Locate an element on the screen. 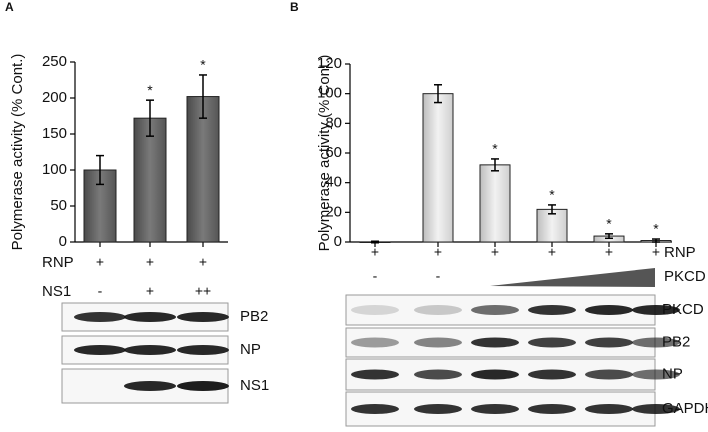  row-label: PKCD is located at coordinates (685, 276).